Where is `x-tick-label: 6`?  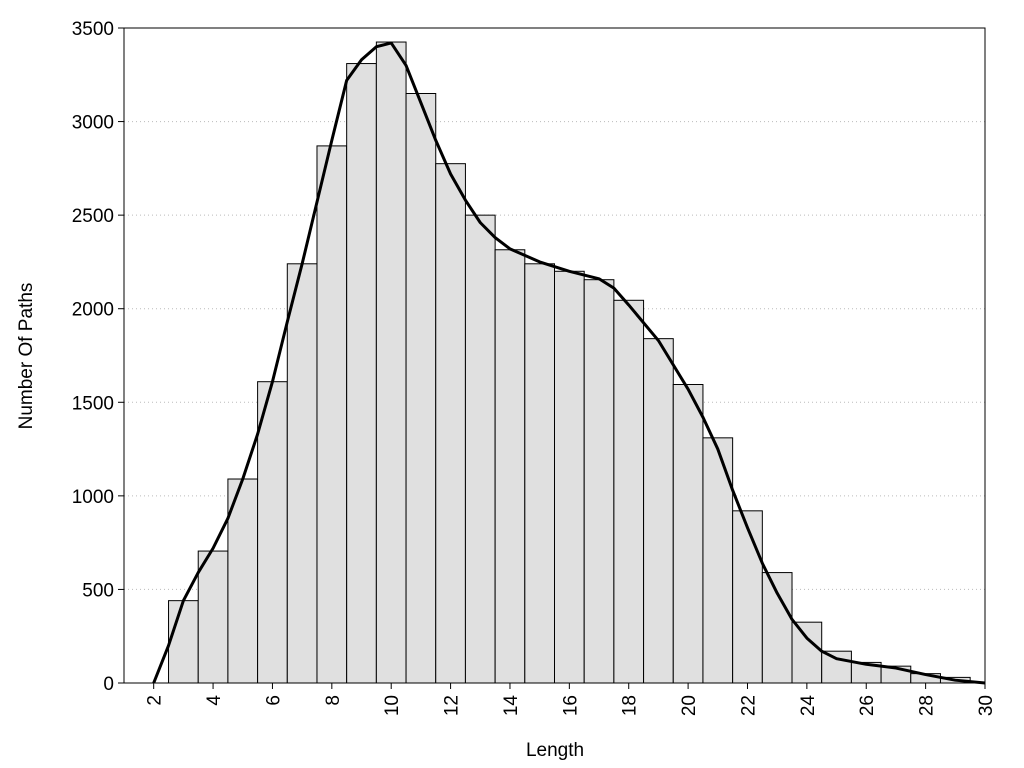
x-tick-label: 6 is located at coordinates (273, 700).